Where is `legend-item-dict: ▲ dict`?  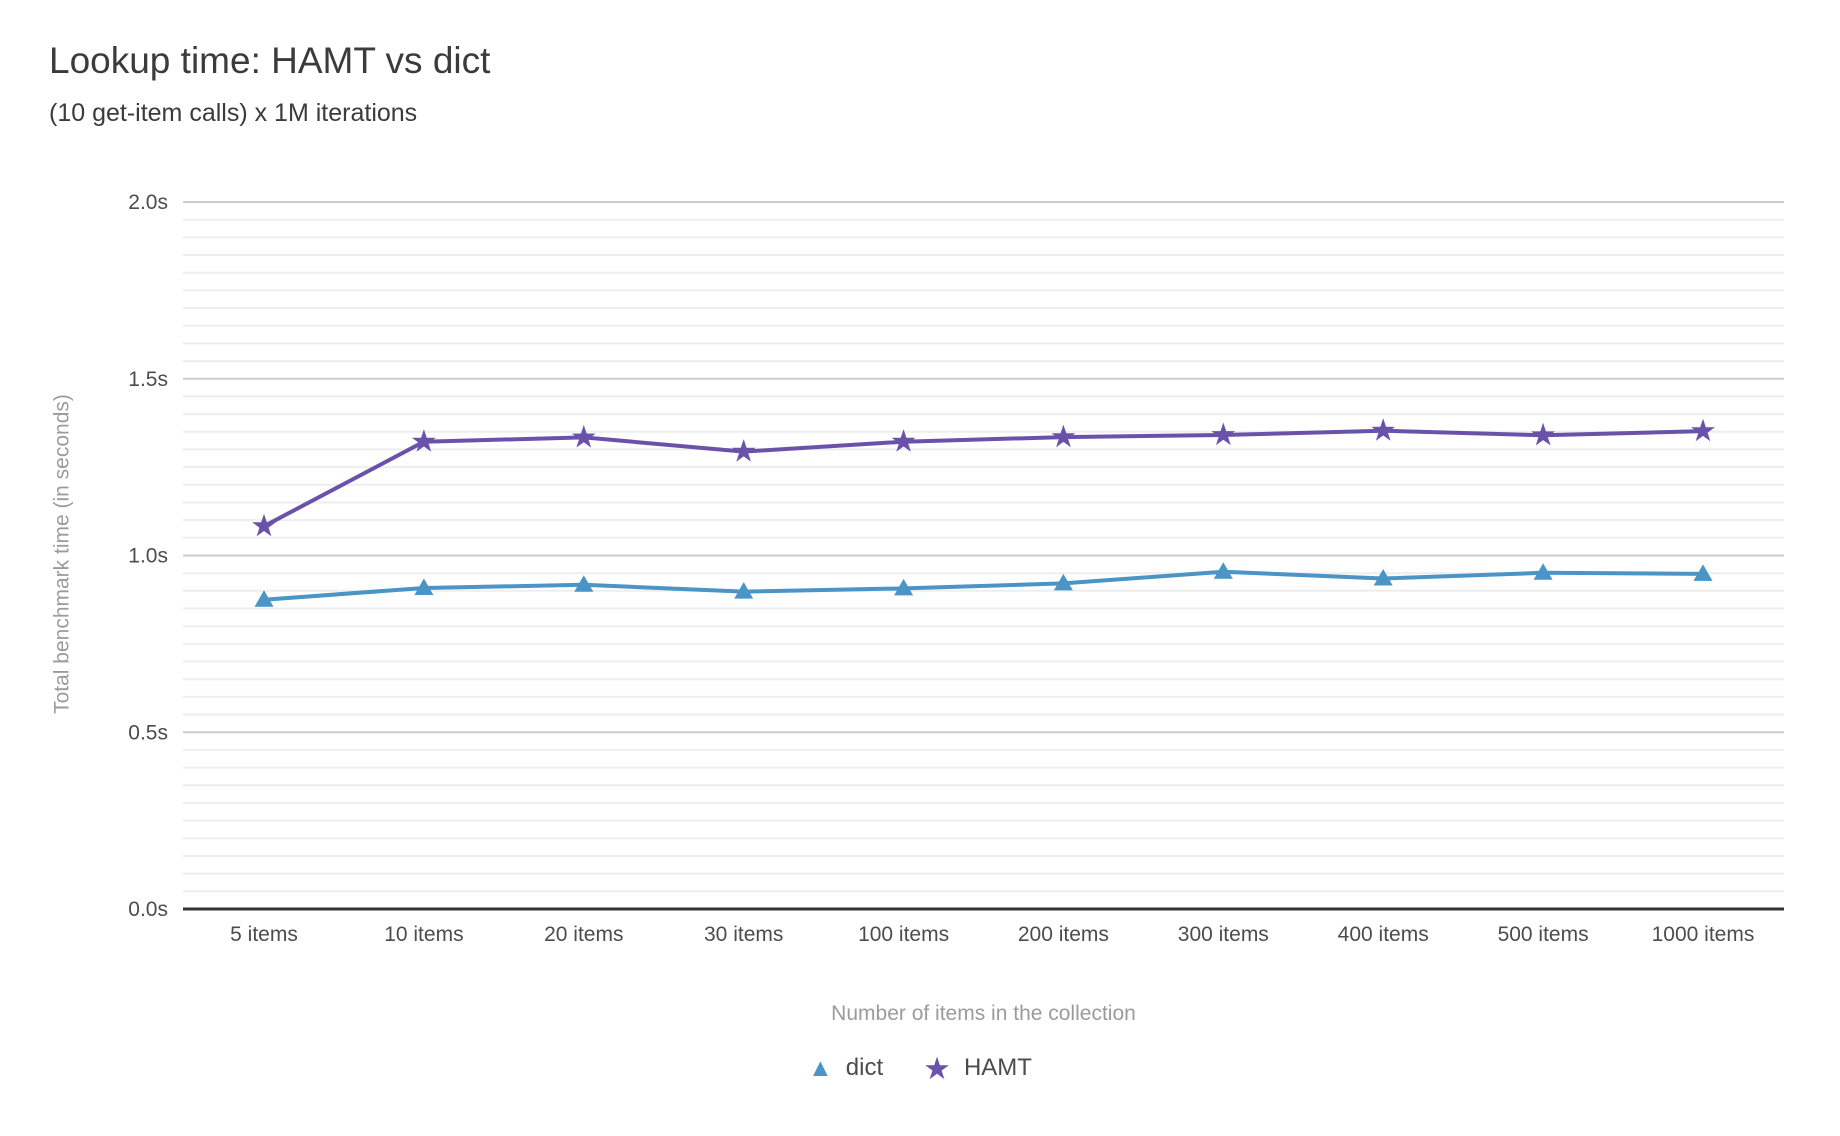 legend-item-dict: ▲ dict is located at coordinates (845, 1068).